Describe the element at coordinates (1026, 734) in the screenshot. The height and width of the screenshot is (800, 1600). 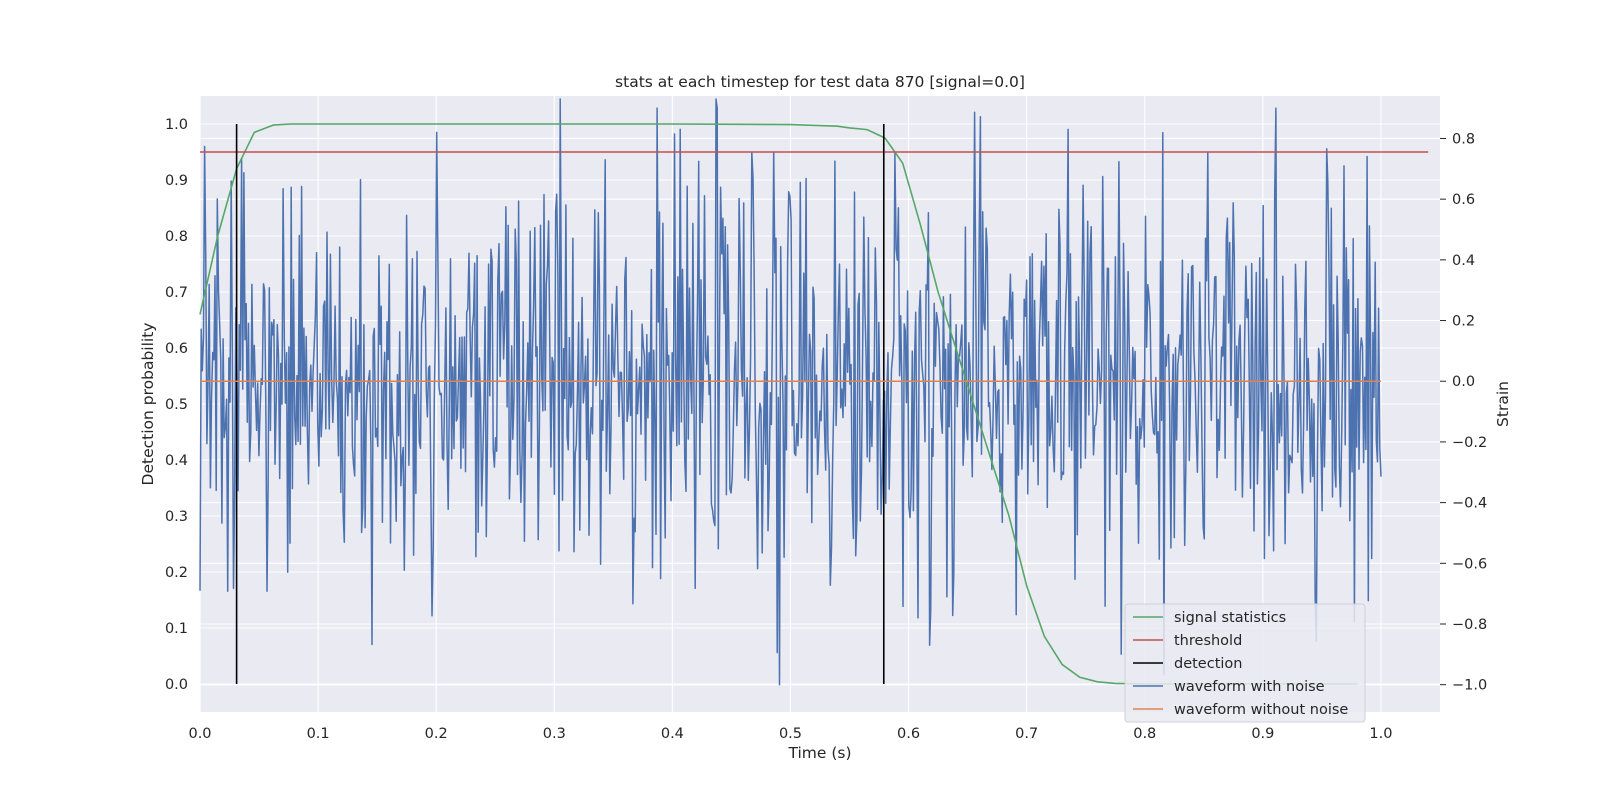
I see `x-tick-label: 0.7` at that location.